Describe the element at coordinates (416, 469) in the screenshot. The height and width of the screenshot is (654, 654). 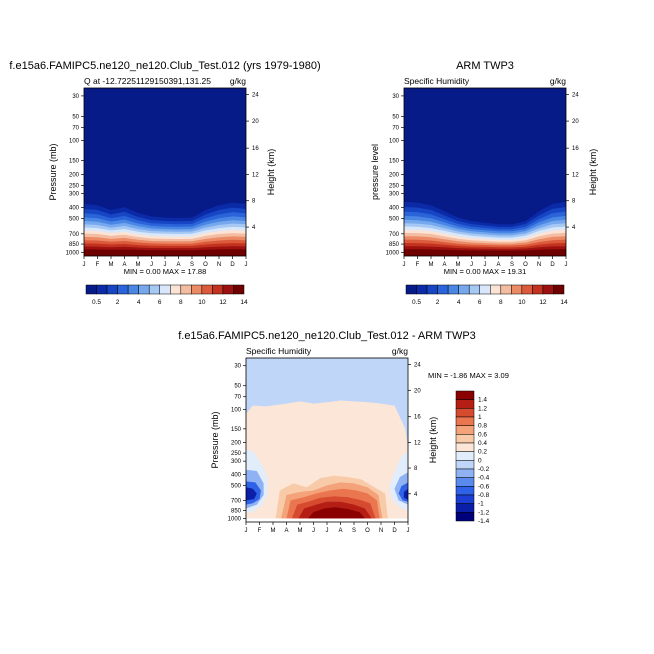
I see `y2-tick-label: 8` at that location.